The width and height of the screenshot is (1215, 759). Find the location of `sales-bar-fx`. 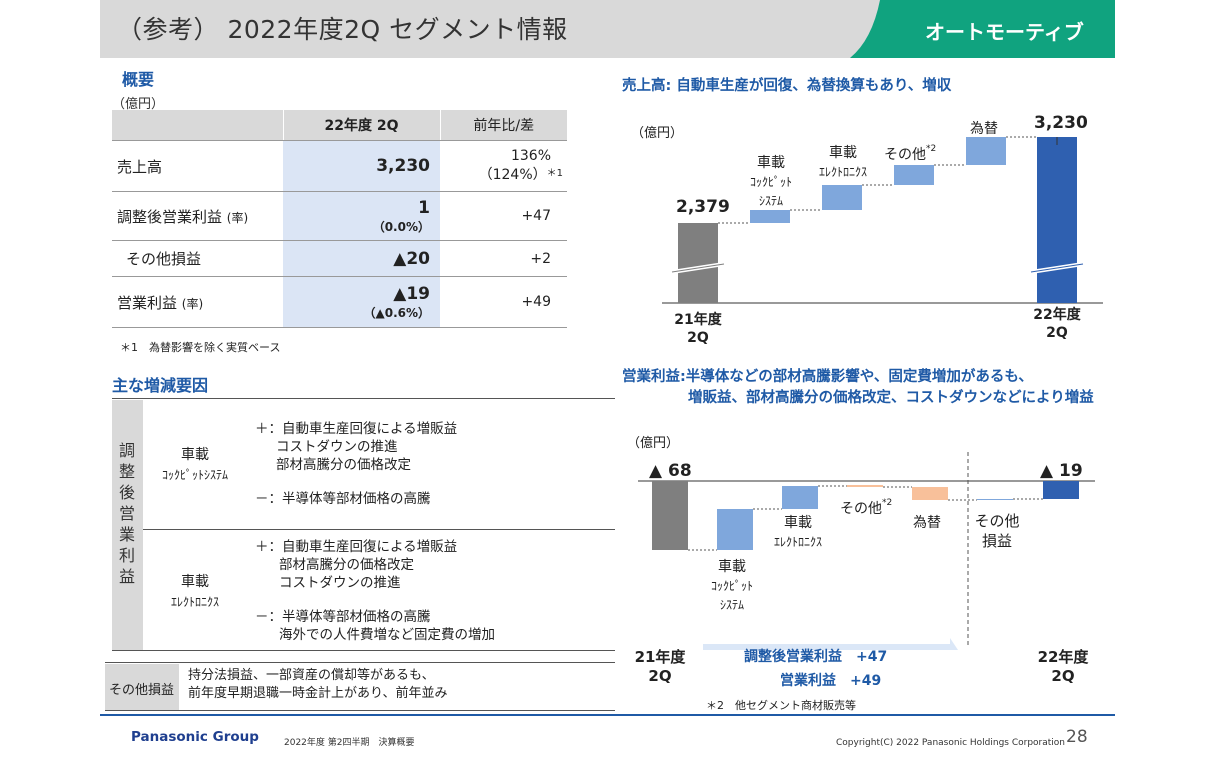

sales-bar-fx is located at coordinates (986, 151).